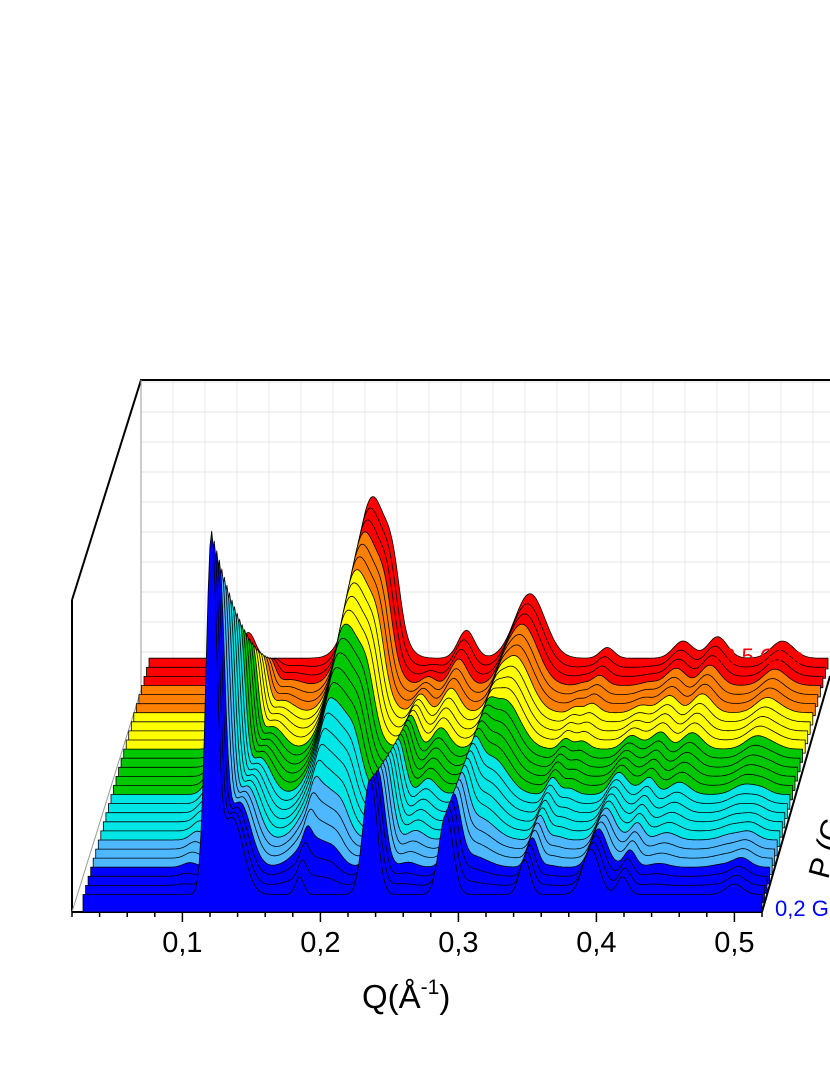 The width and height of the screenshot is (830, 1075). Describe the element at coordinates (106, 801) in the screenshot. I see `frame-floor-edge` at that location.